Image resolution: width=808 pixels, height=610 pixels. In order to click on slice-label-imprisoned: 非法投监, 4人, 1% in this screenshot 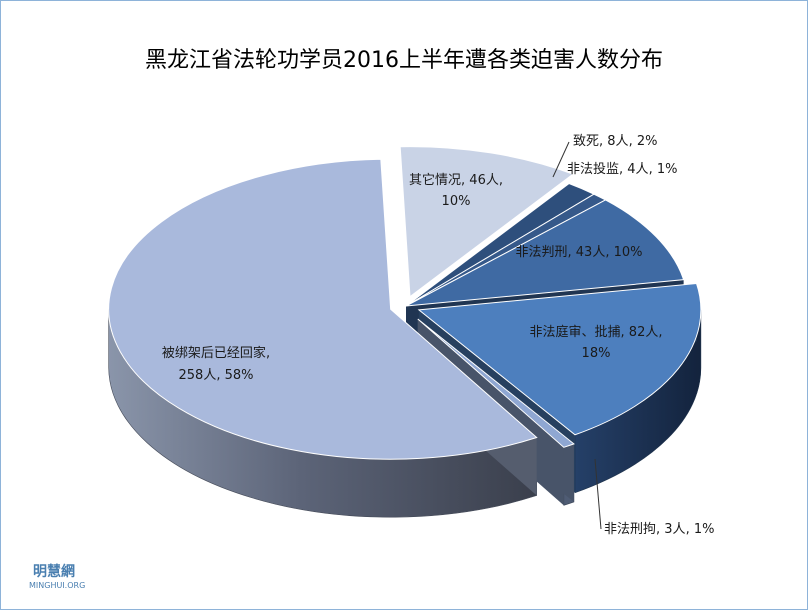, I will do `click(622, 169)`.